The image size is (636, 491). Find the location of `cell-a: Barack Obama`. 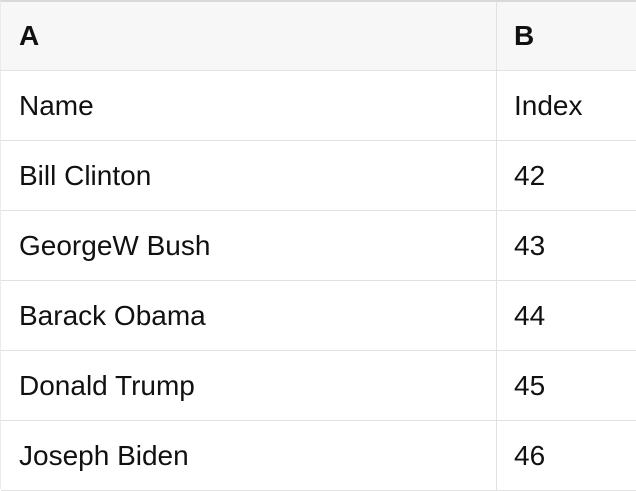

cell-a: Barack Obama is located at coordinates (249, 315).